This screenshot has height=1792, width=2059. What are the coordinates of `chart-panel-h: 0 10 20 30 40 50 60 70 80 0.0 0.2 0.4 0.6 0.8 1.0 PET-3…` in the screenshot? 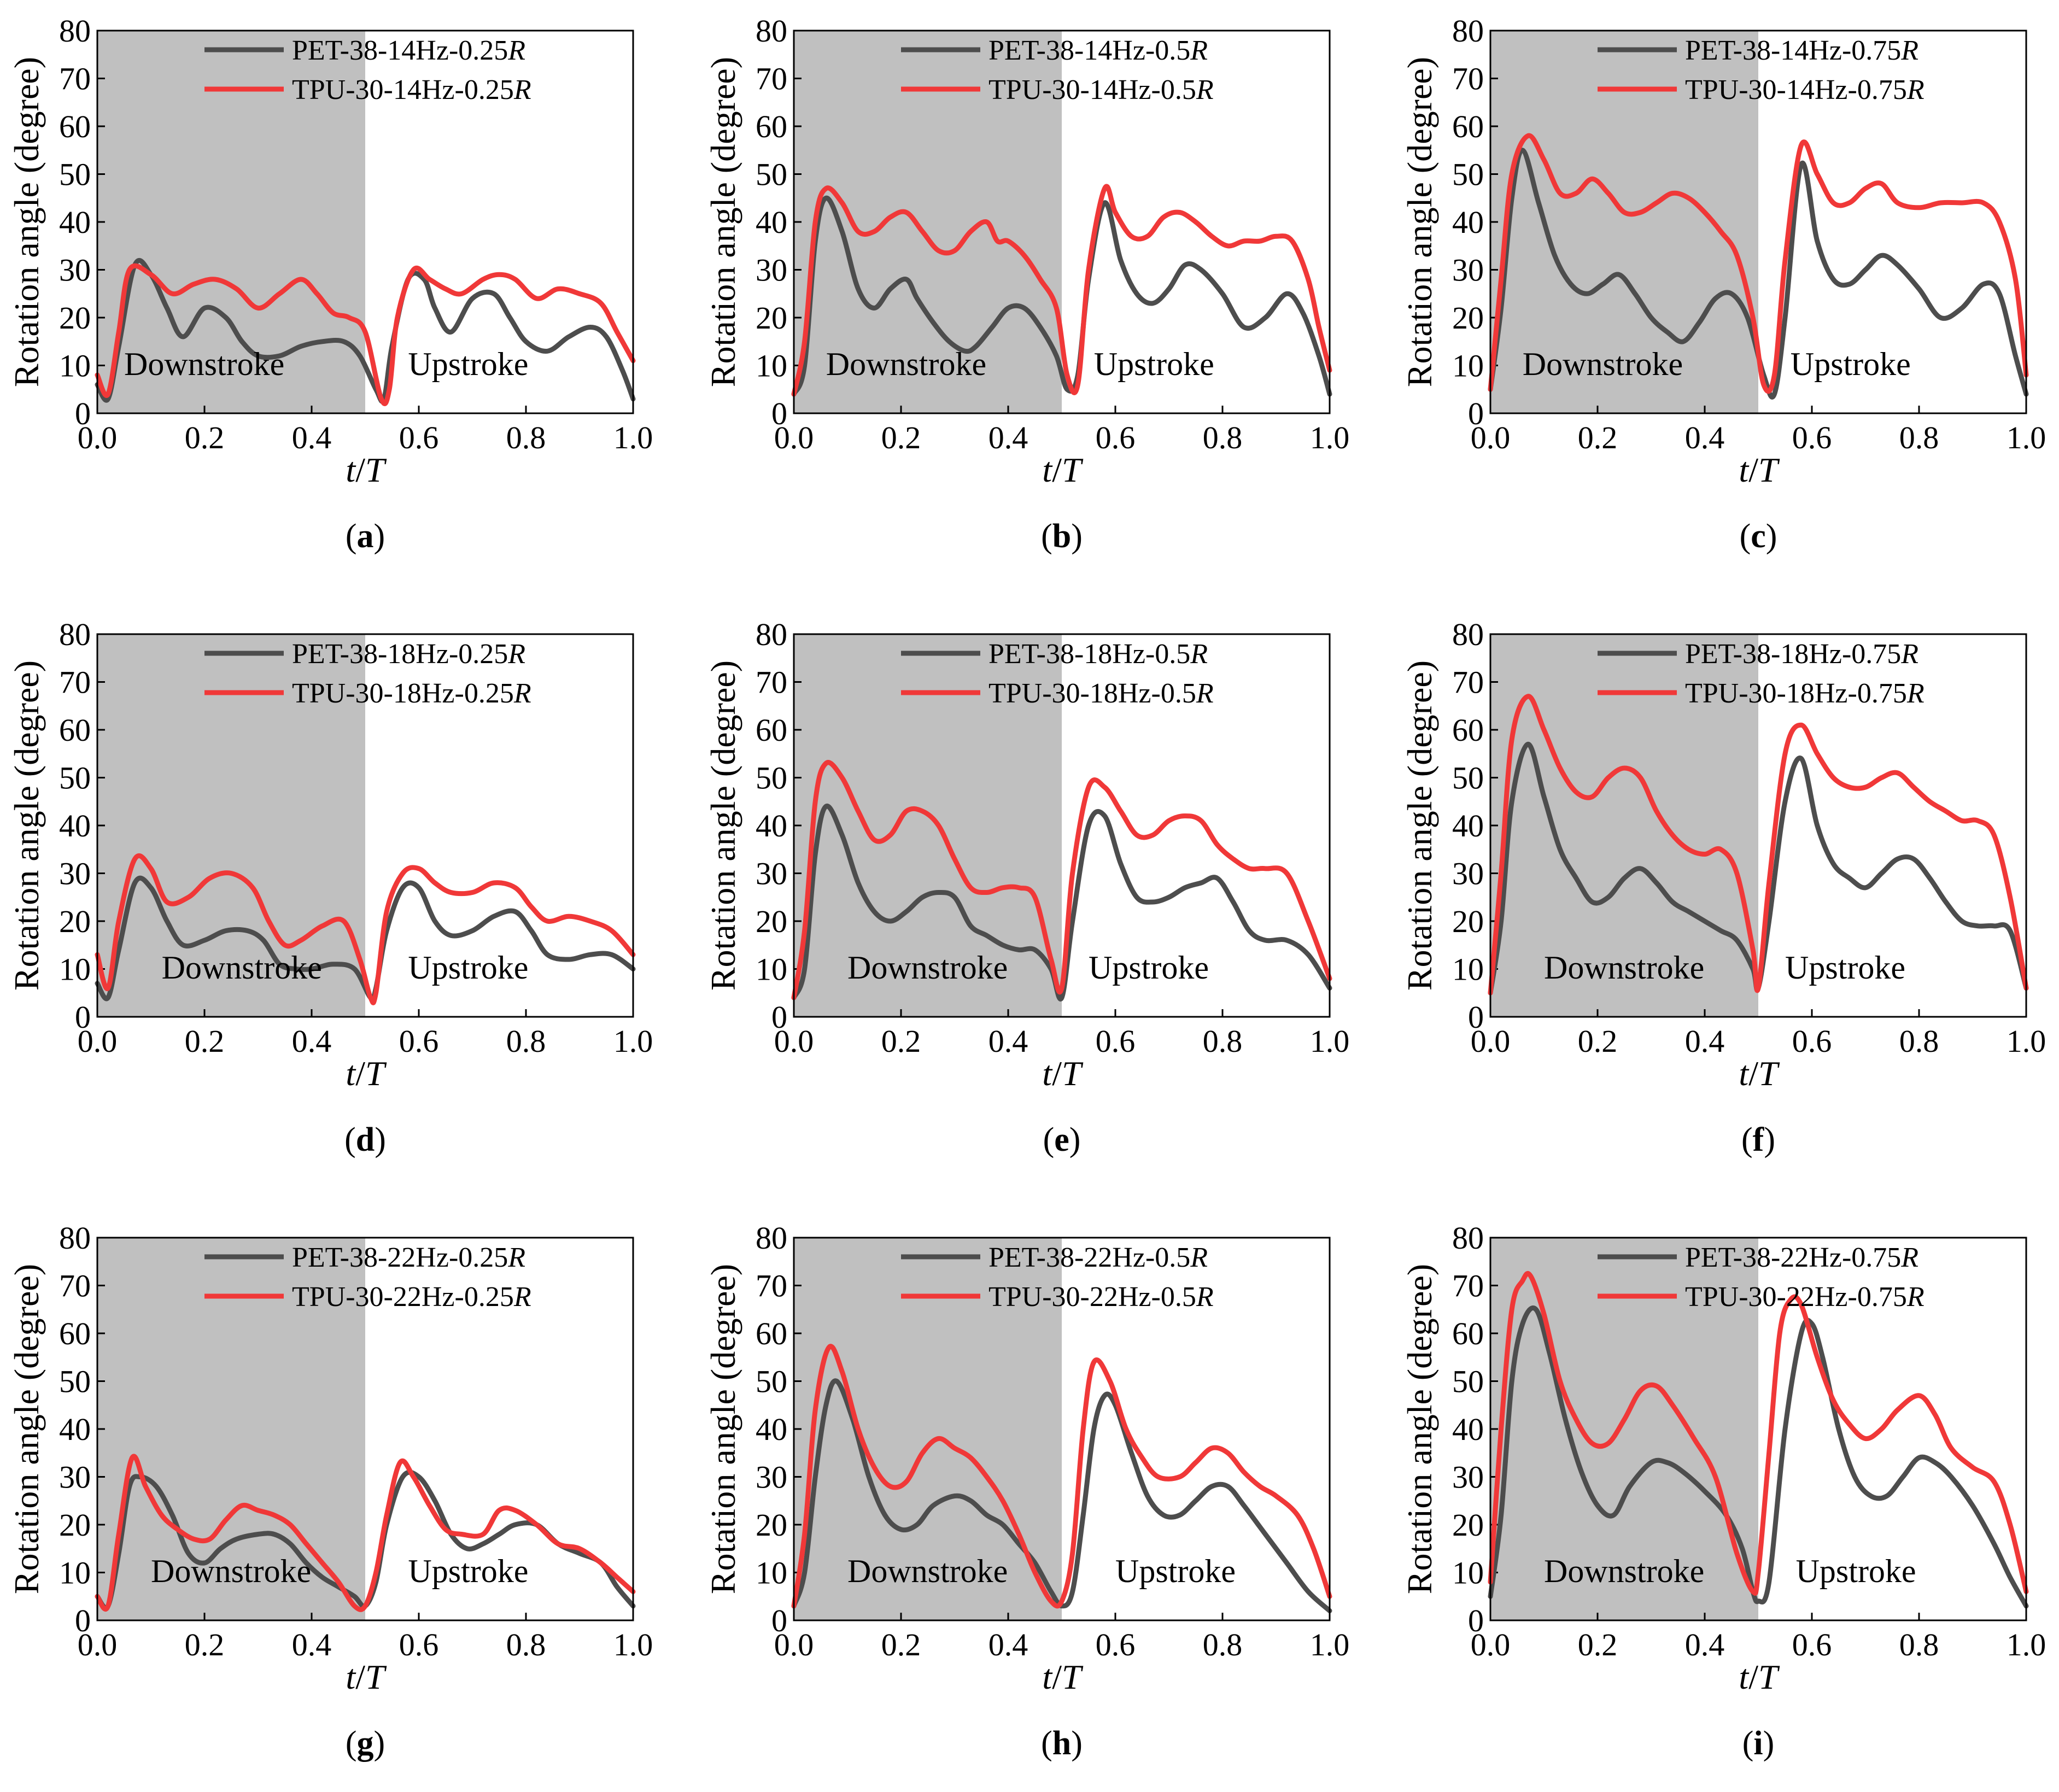 It's located at (1026, 1491).